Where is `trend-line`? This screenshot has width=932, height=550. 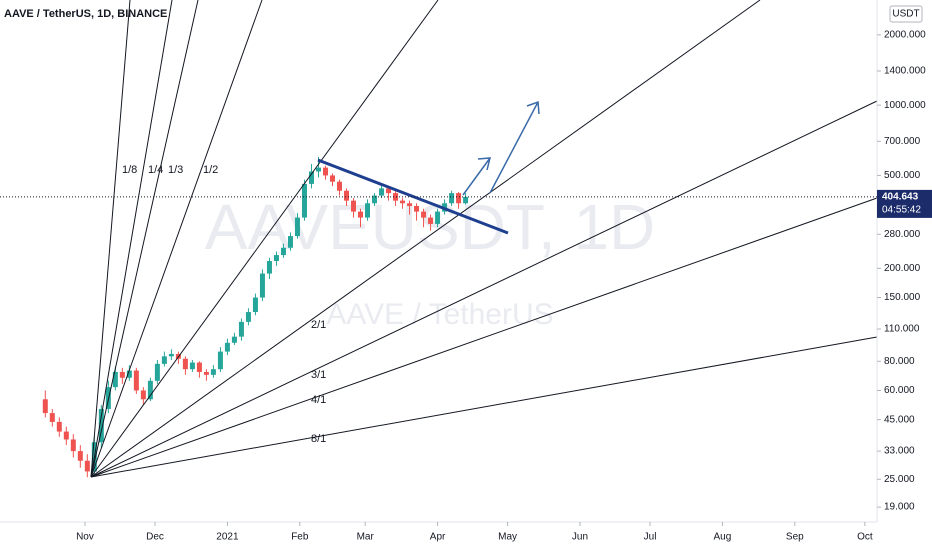 trend-line is located at coordinates (413, 196).